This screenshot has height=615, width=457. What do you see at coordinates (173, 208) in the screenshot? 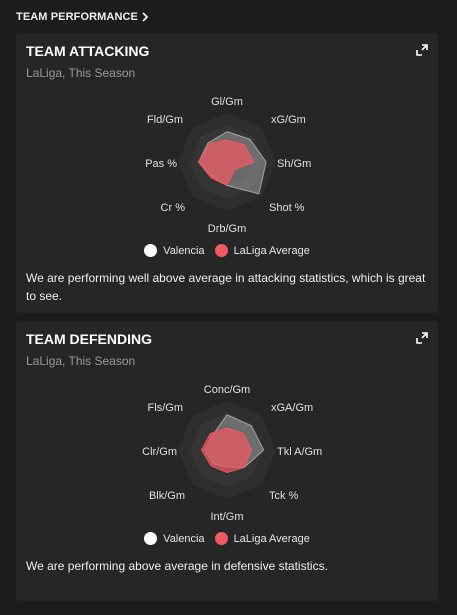
I see `axis-label: Cr %` at bounding box center [173, 208].